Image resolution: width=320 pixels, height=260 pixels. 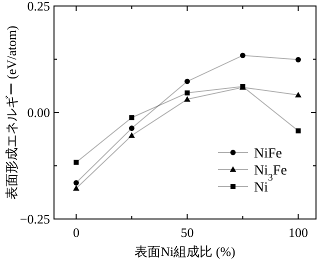 I want to click on x-tick-label: 50, so click(x=187, y=232).